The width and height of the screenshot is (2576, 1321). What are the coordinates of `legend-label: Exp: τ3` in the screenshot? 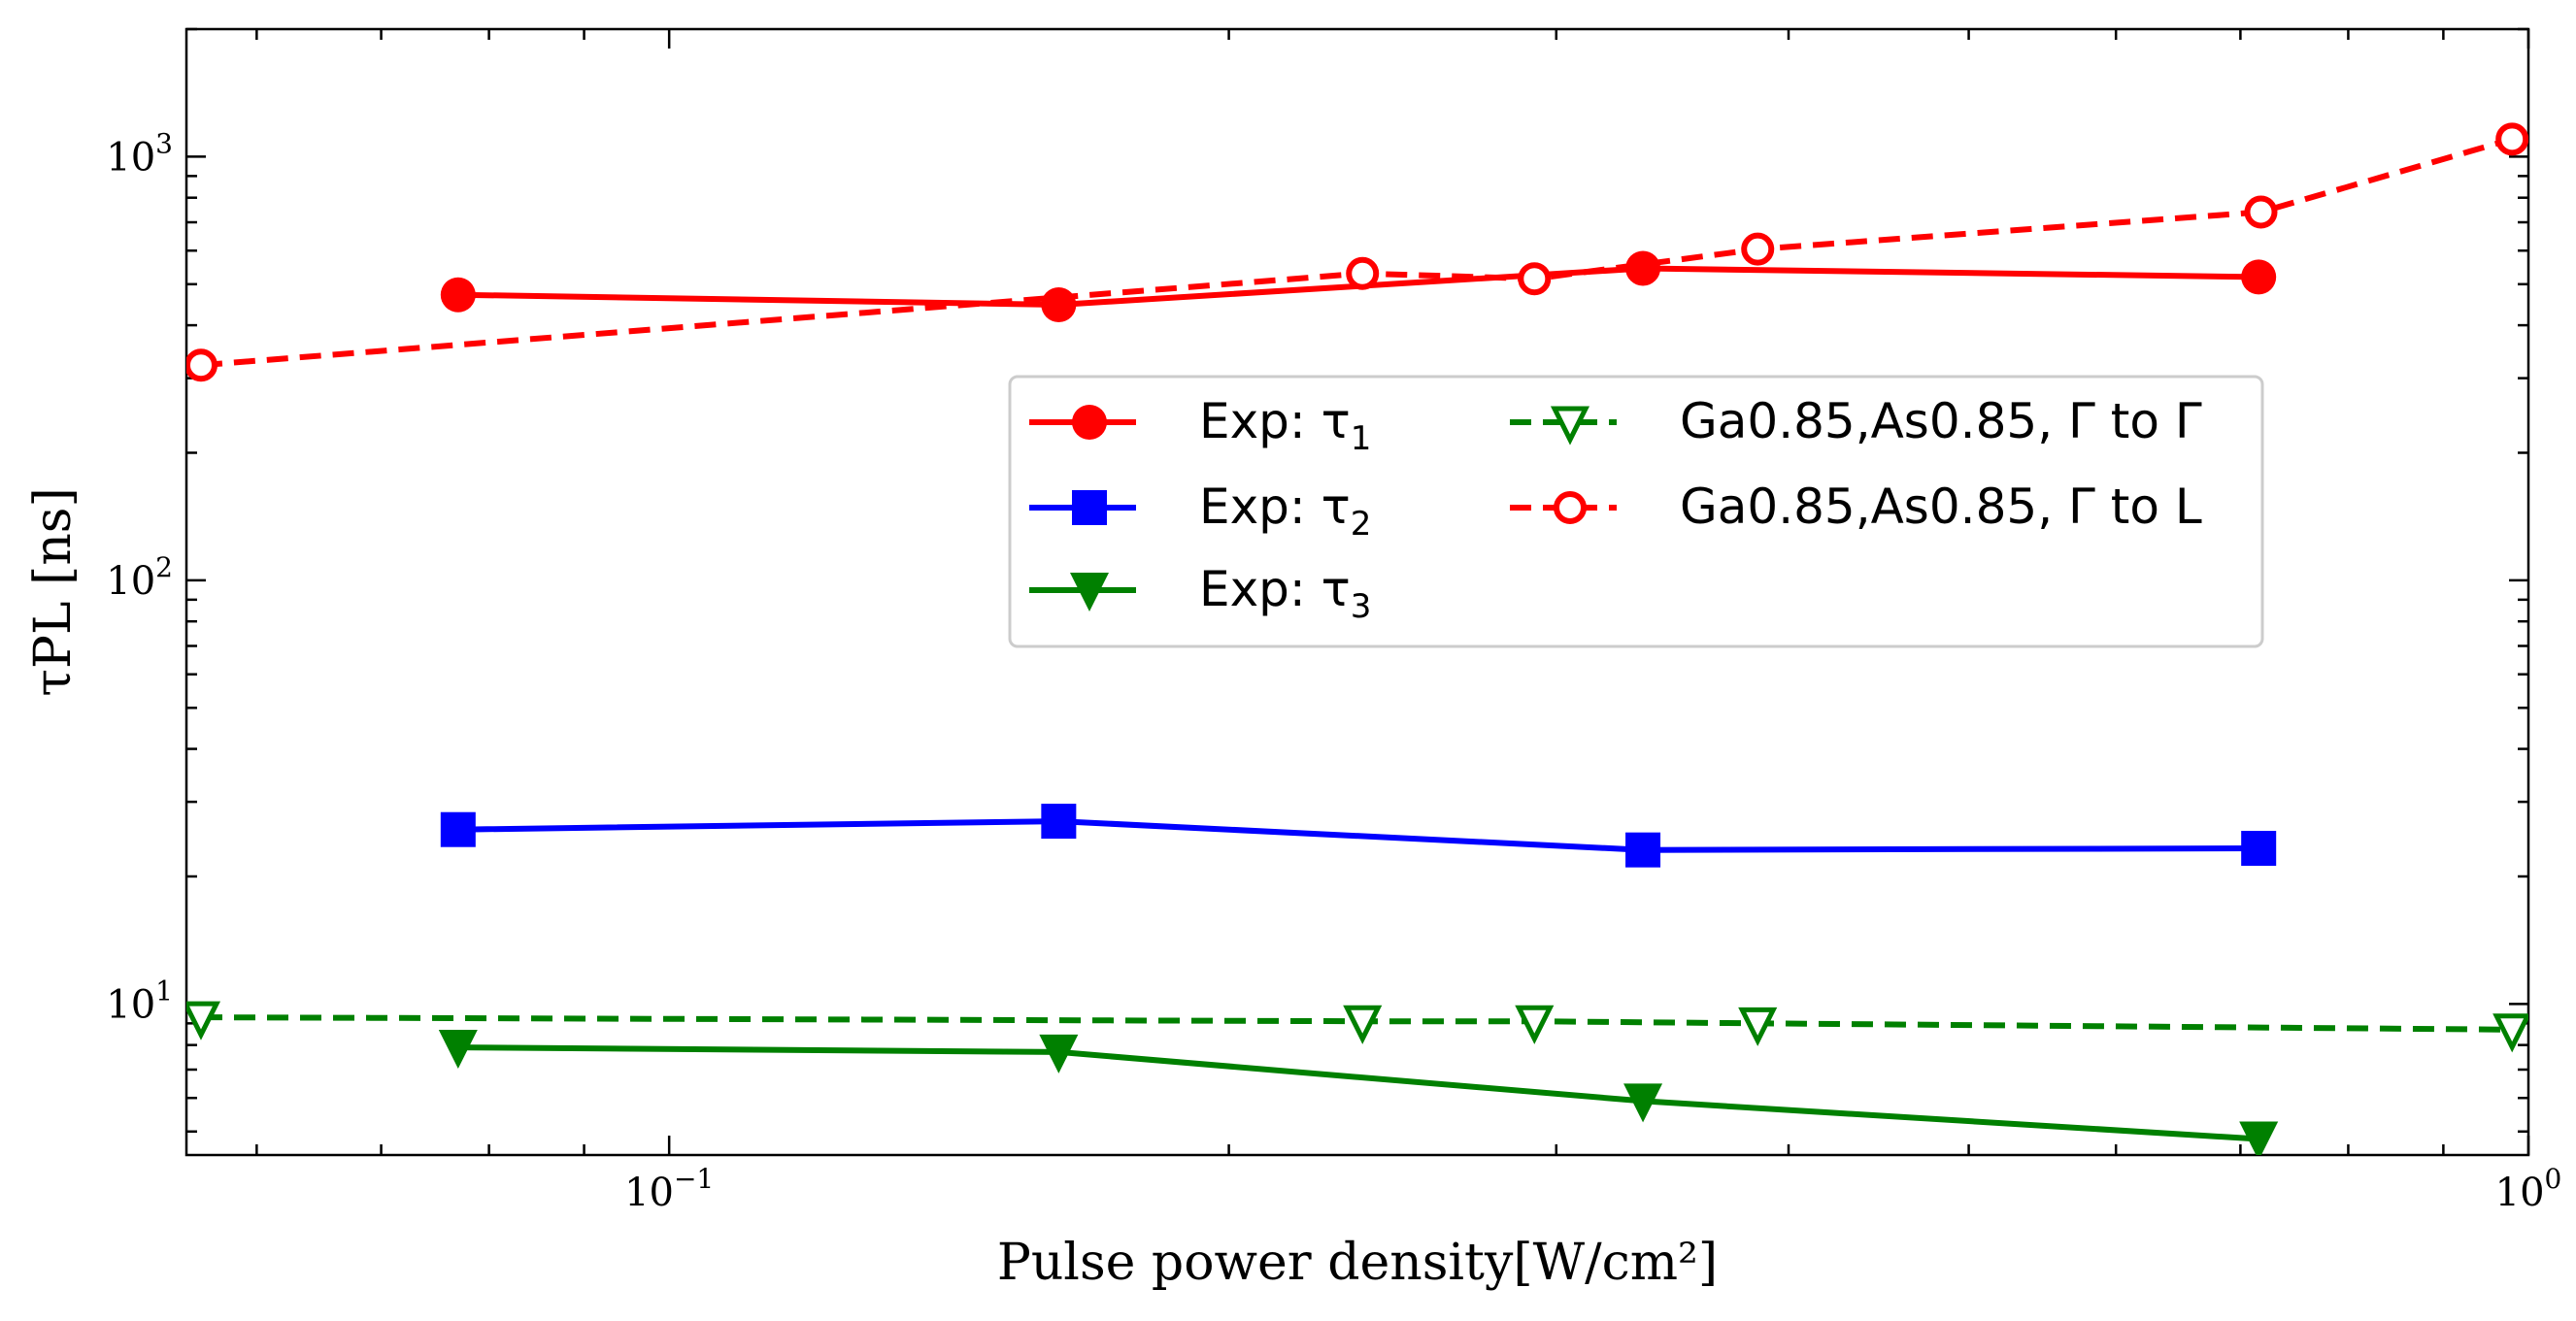 It's located at (1285, 593).